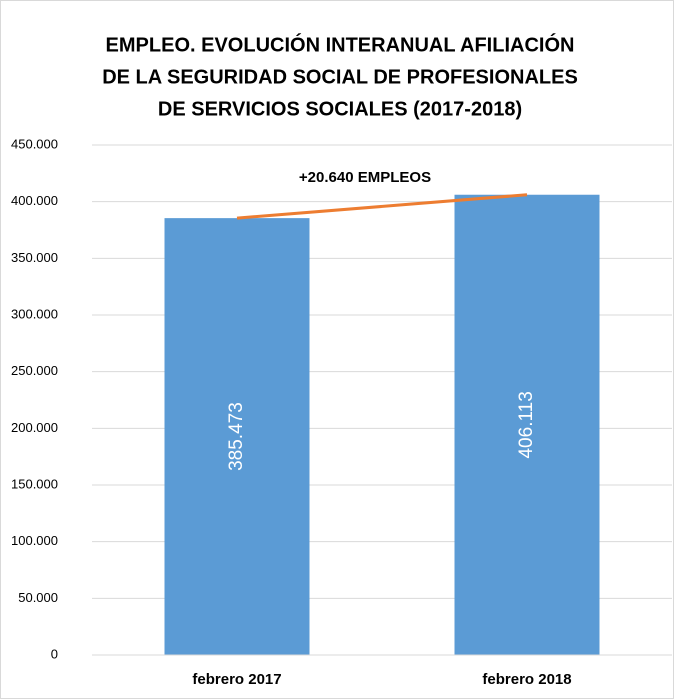 The height and width of the screenshot is (699, 674). What do you see at coordinates (526, 679) in the screenshot?
I see `x-tick-label: febrero 2018` at bounding box center [526, 679].